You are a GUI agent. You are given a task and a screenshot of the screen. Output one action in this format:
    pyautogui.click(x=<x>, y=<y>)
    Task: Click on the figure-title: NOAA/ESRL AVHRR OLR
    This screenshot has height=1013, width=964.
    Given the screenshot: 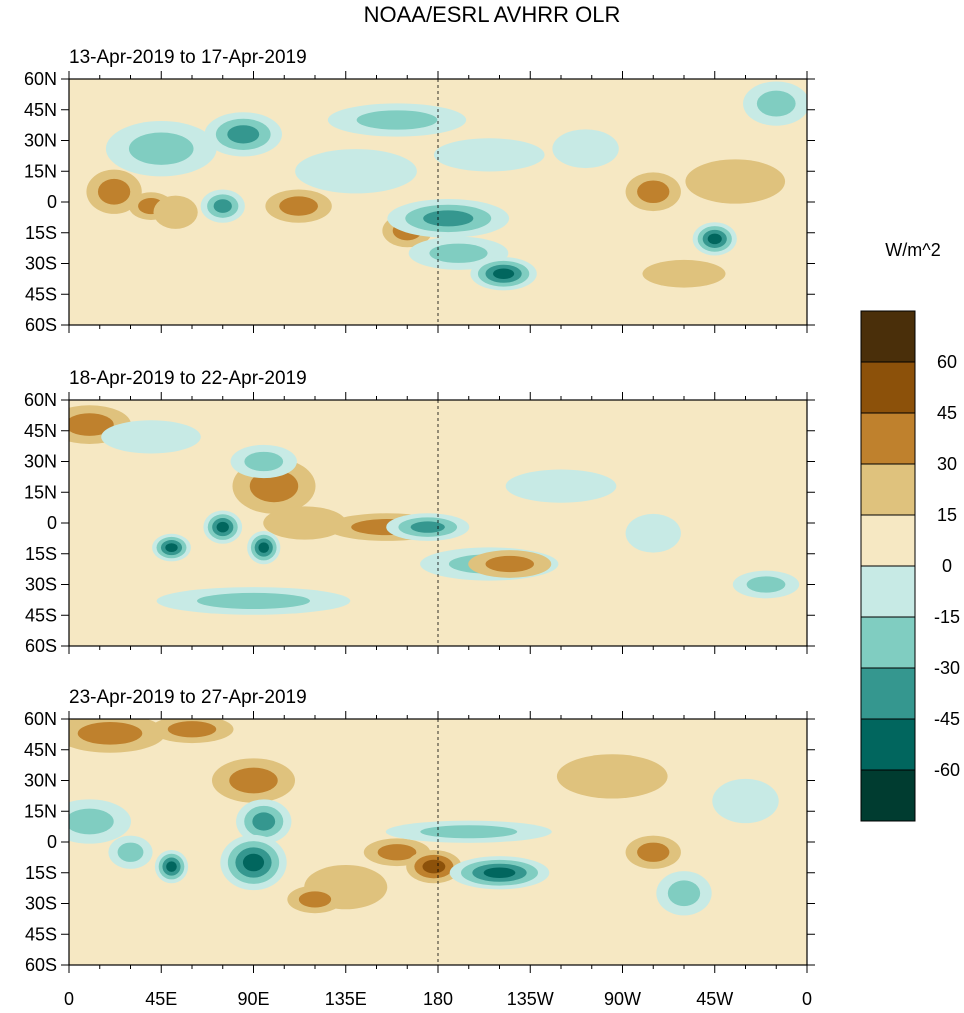 What is the action you would take?
    pyautogui.click(x=492, y=14)
    